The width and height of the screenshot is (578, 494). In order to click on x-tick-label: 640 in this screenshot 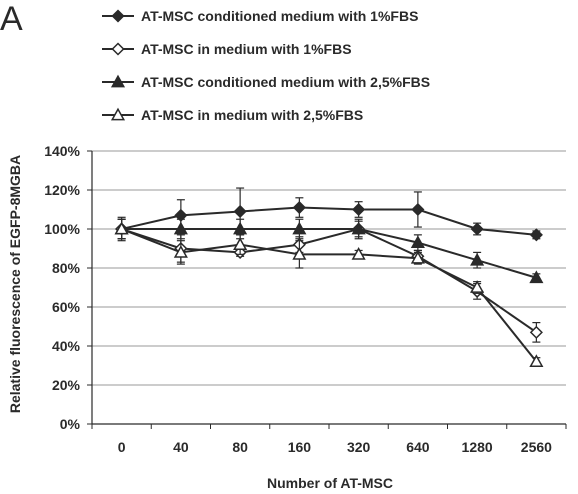, I will do `click(418, 447)`.